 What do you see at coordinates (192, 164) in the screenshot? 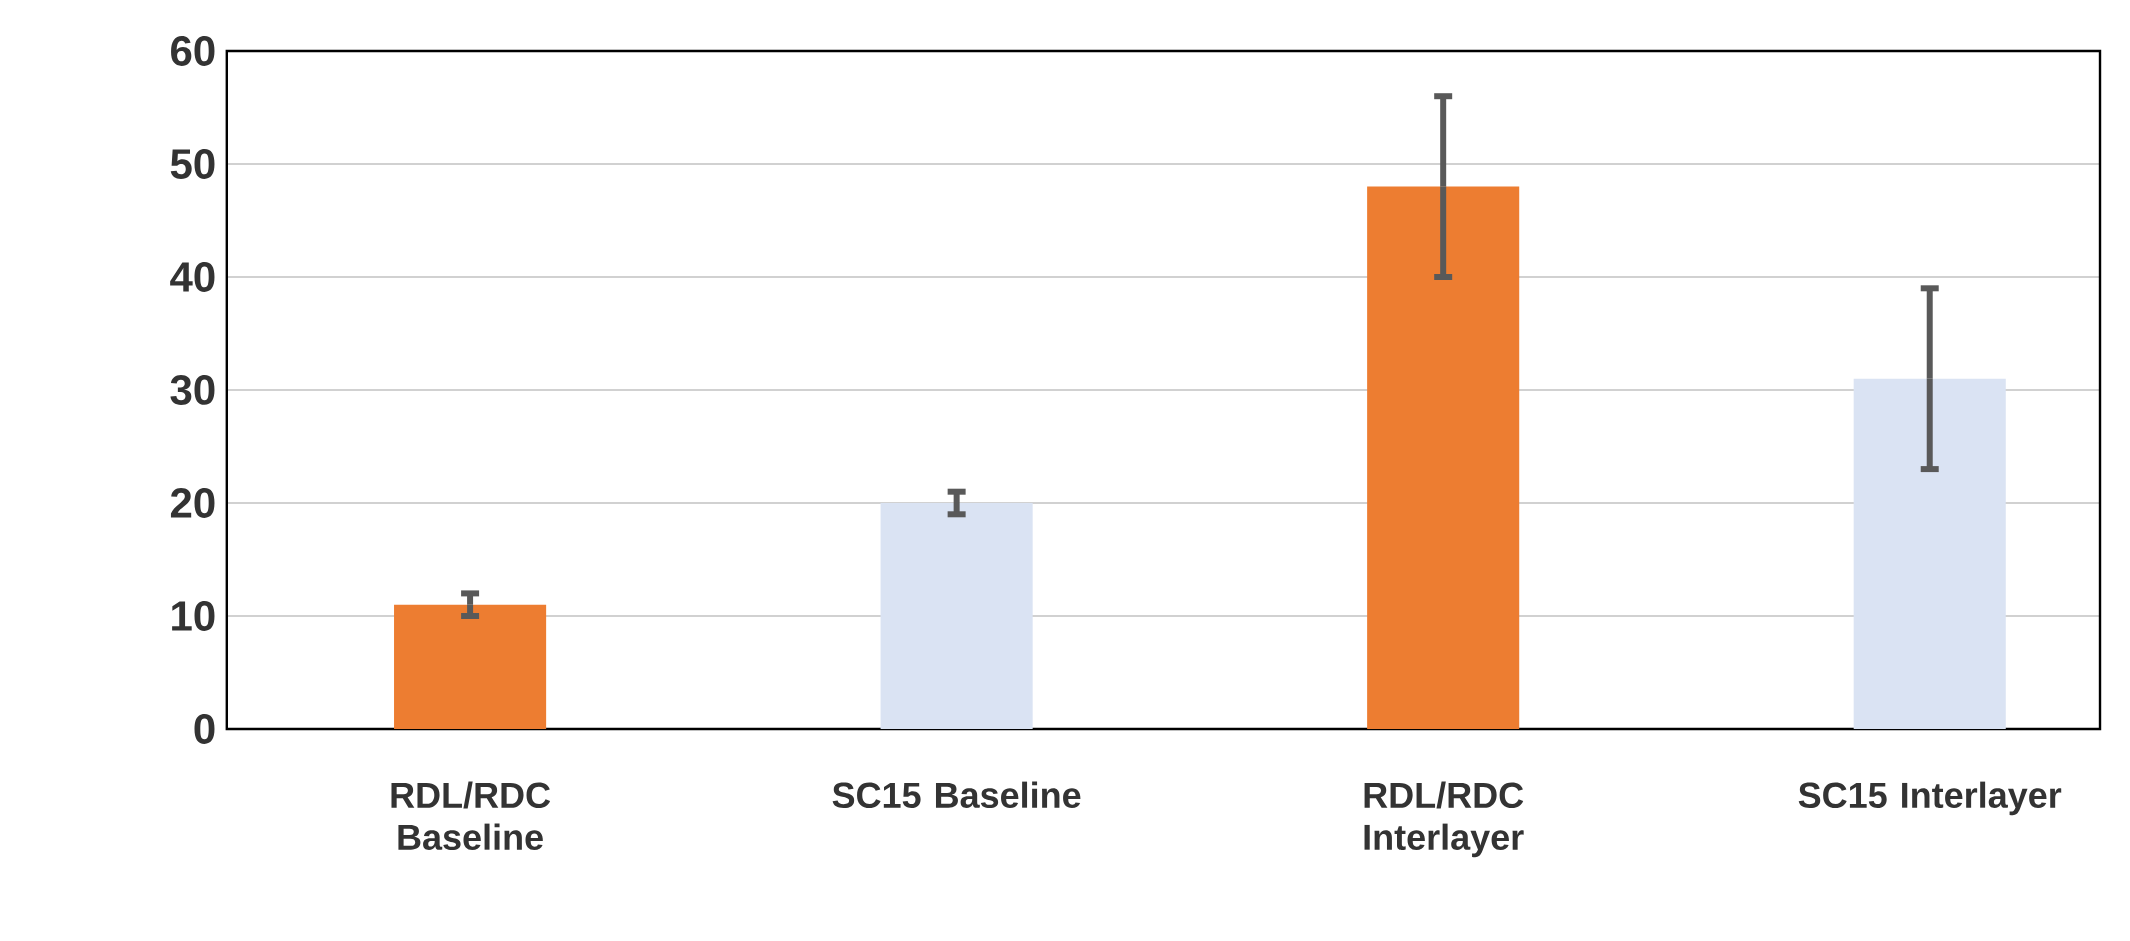
I see `y-tick-label: 50` at bounding box center [192, 164].